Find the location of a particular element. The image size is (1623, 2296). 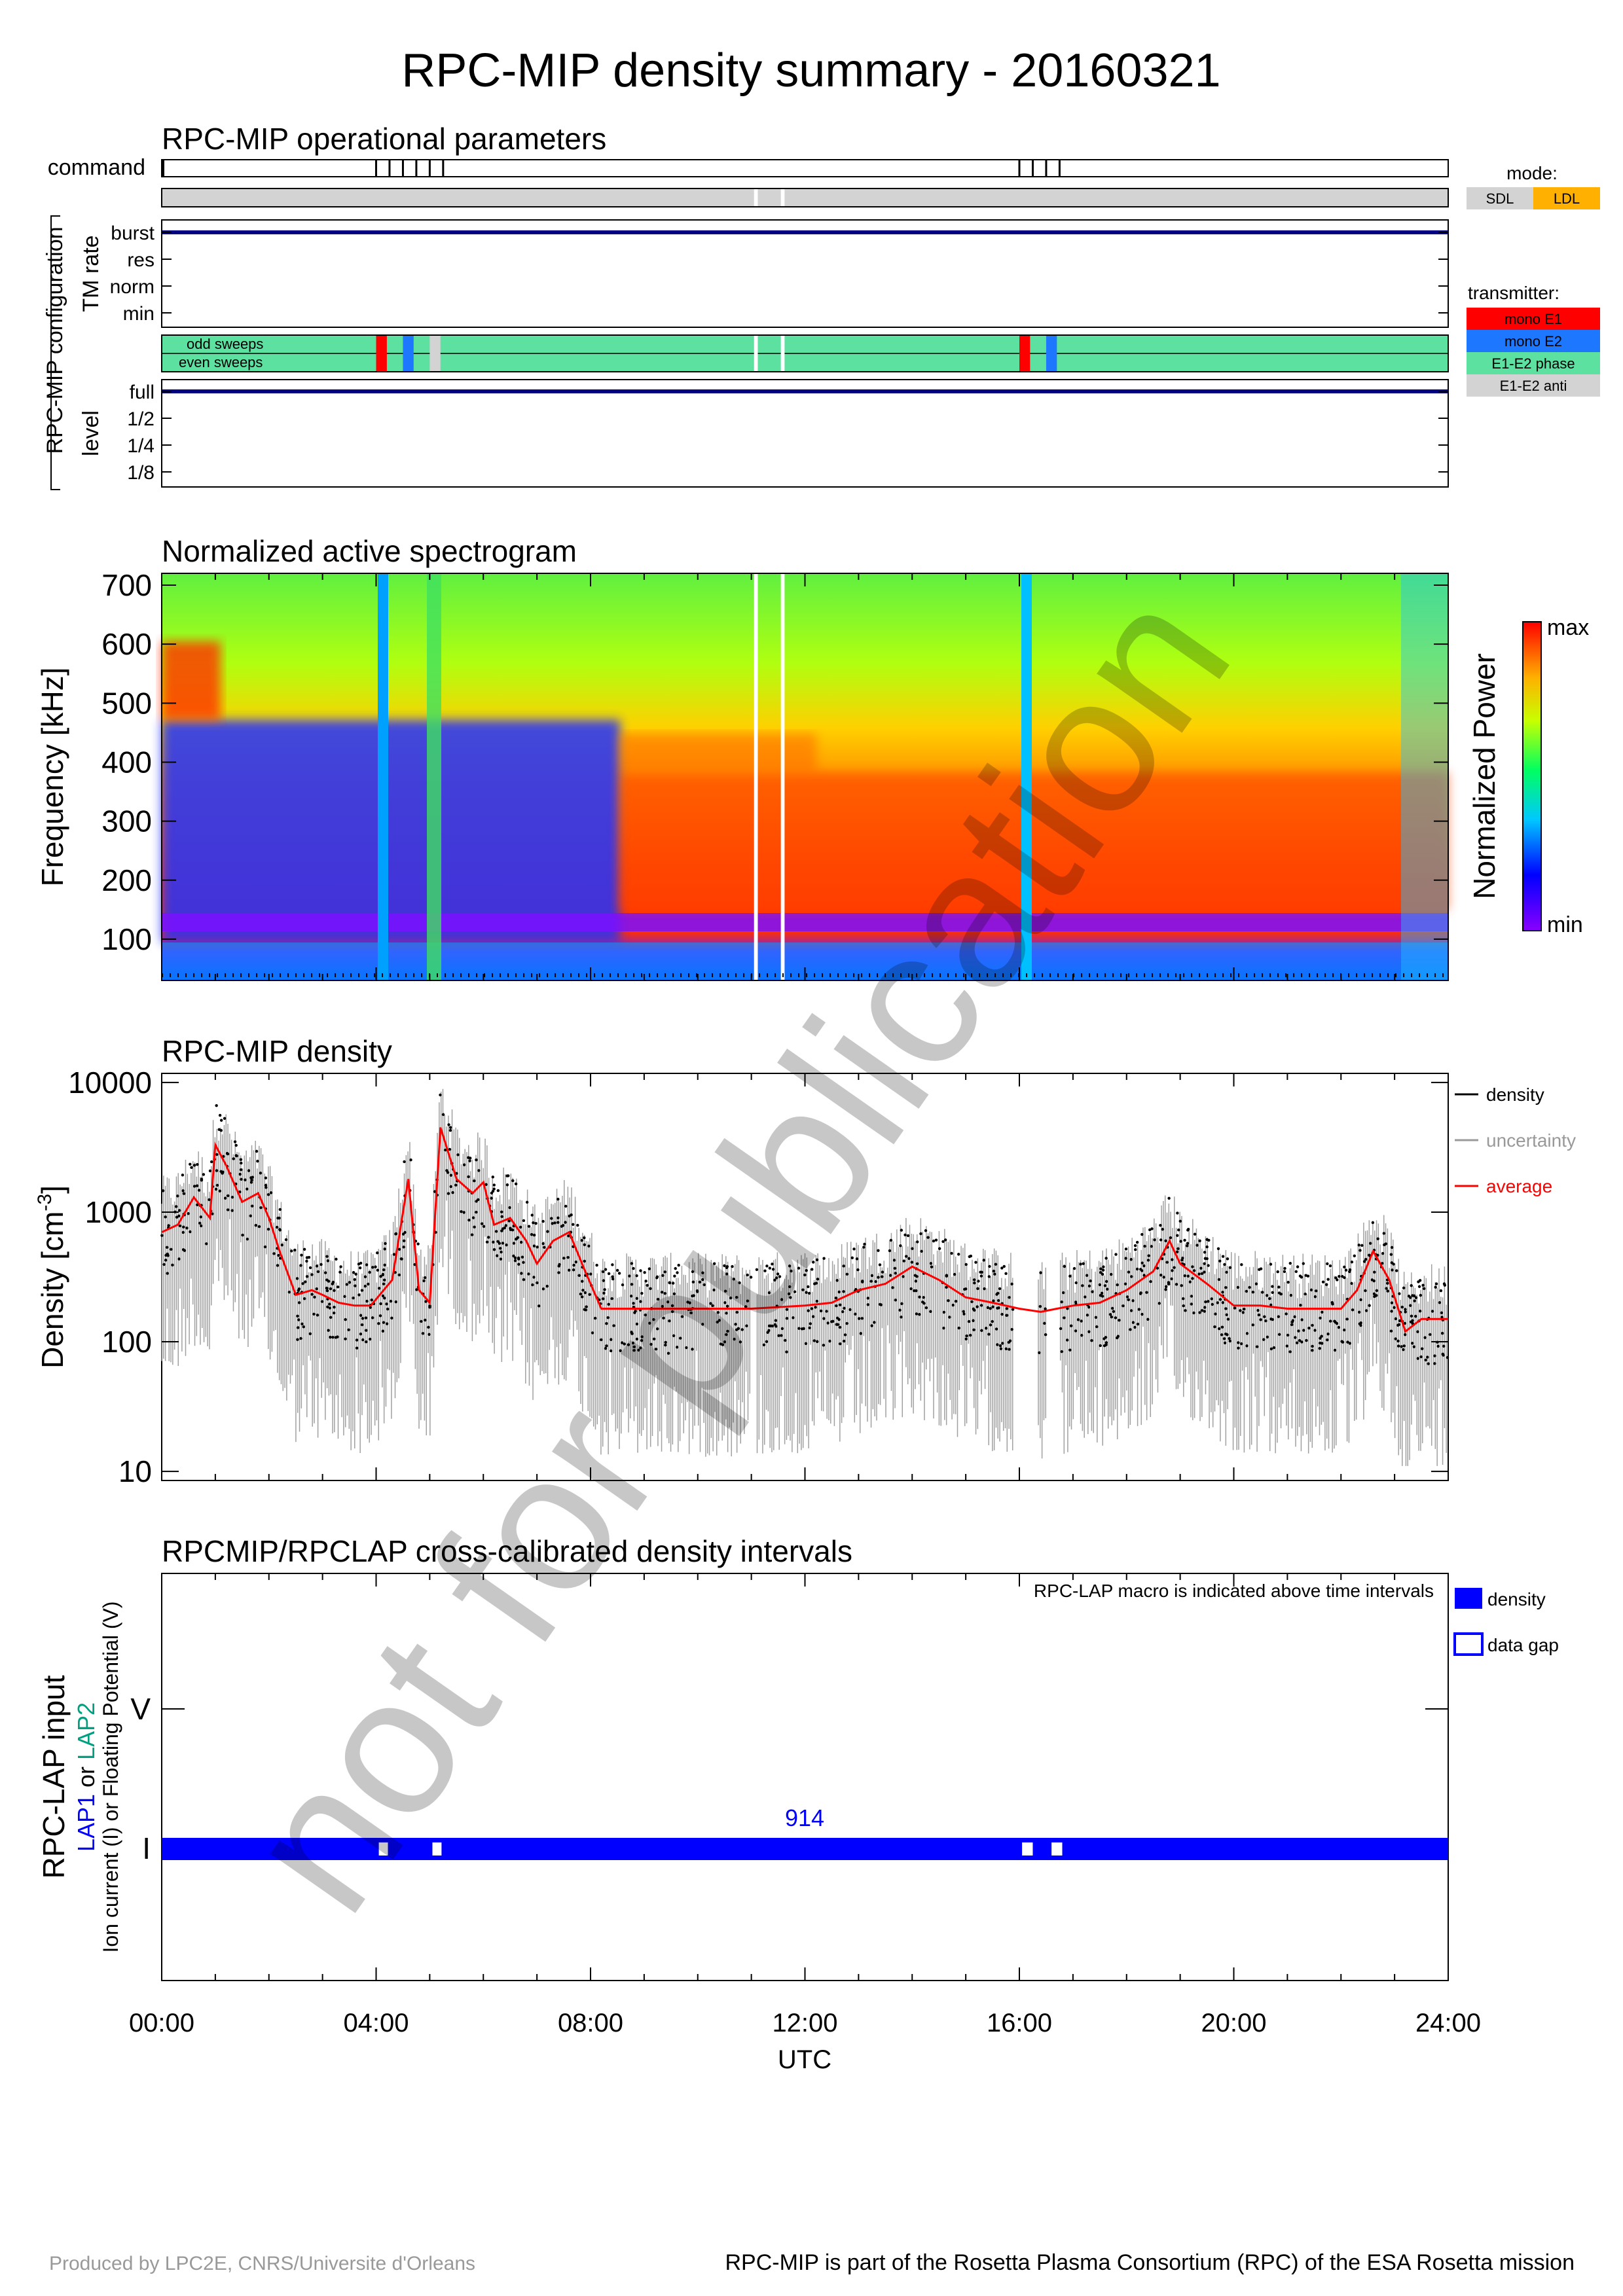

transmitter-segment is located at coordinates (435, 353).